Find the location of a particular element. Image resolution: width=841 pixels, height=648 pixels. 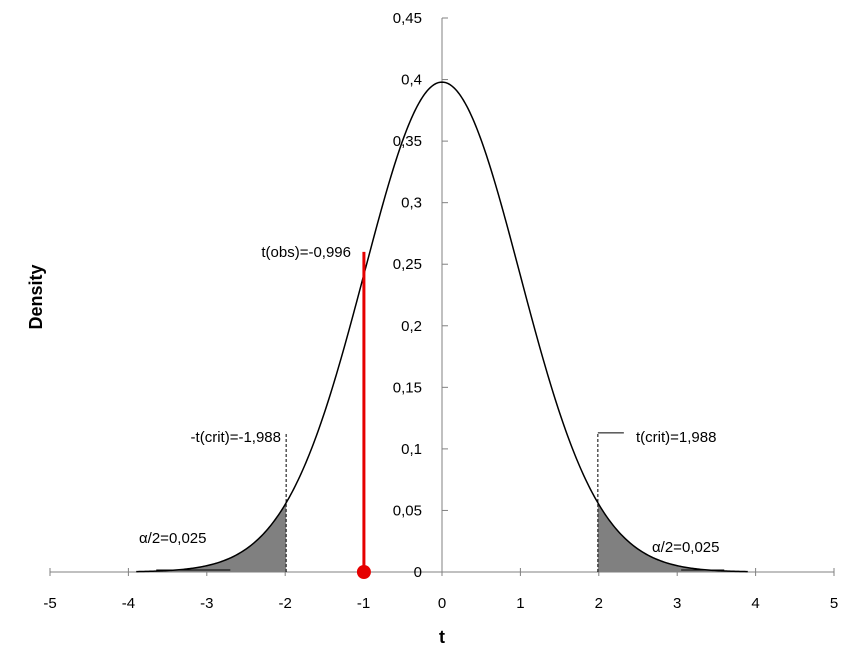

shaded-tail-left is located at coordinates (211, 537).